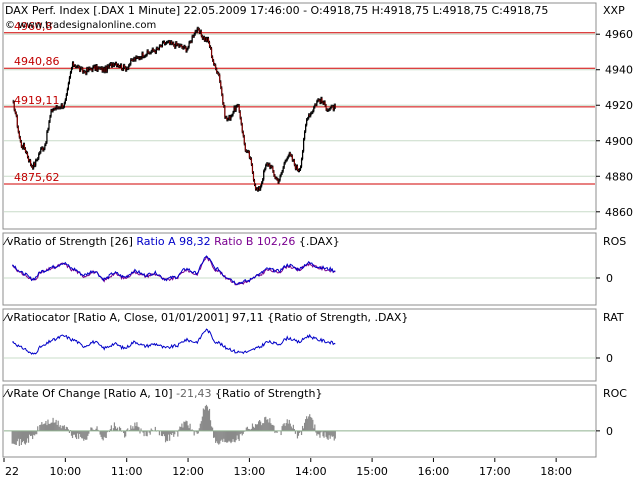 The width and height of the screenshot is (640, 480). Describe the element at coordinates (299, 421) in the screenshot. I see `roc-panel-frame` at that location.